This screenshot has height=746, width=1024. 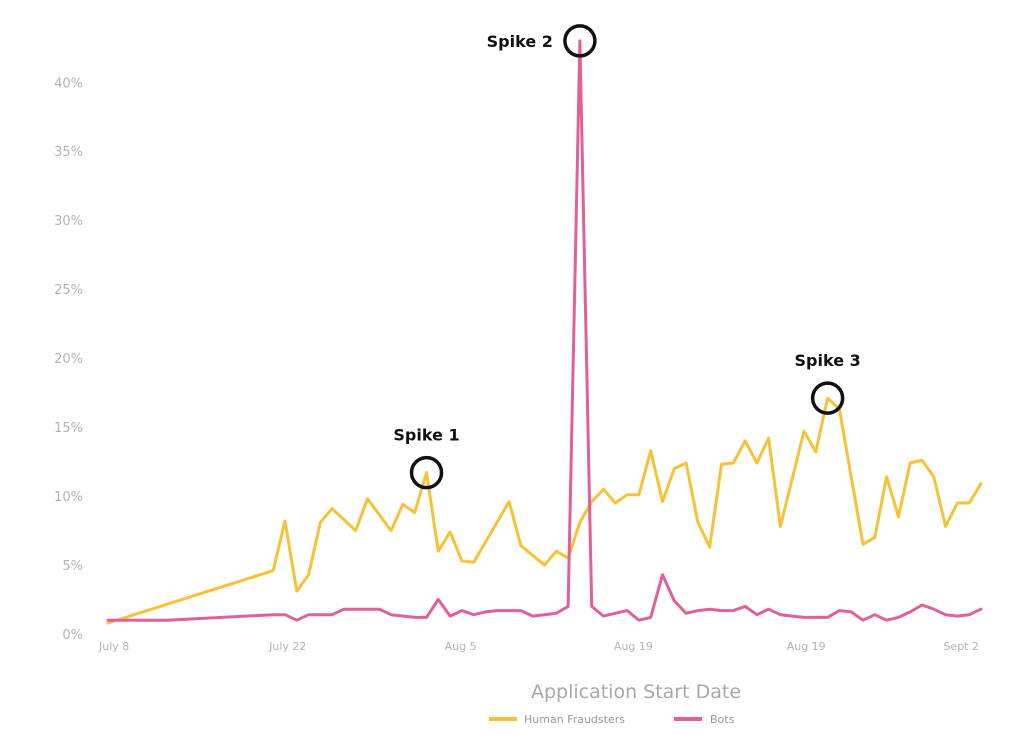 I want to click on y-tick-label: 0%, so click(x=72, y=635).